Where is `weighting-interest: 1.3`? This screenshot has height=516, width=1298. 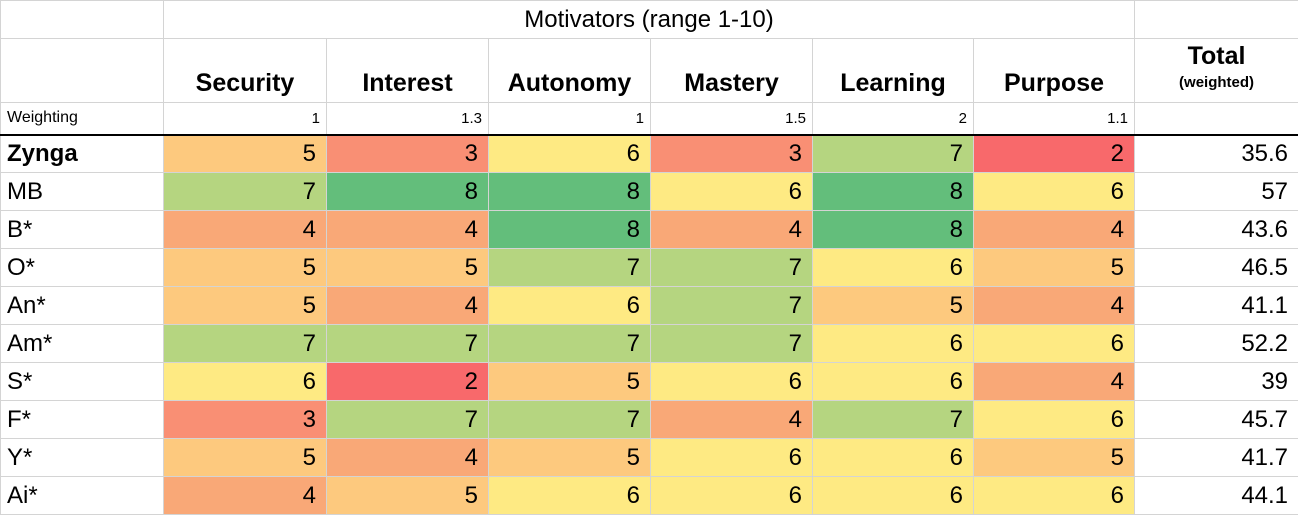 weighting-interest: 1.3 is located at coordinates (407, 119).